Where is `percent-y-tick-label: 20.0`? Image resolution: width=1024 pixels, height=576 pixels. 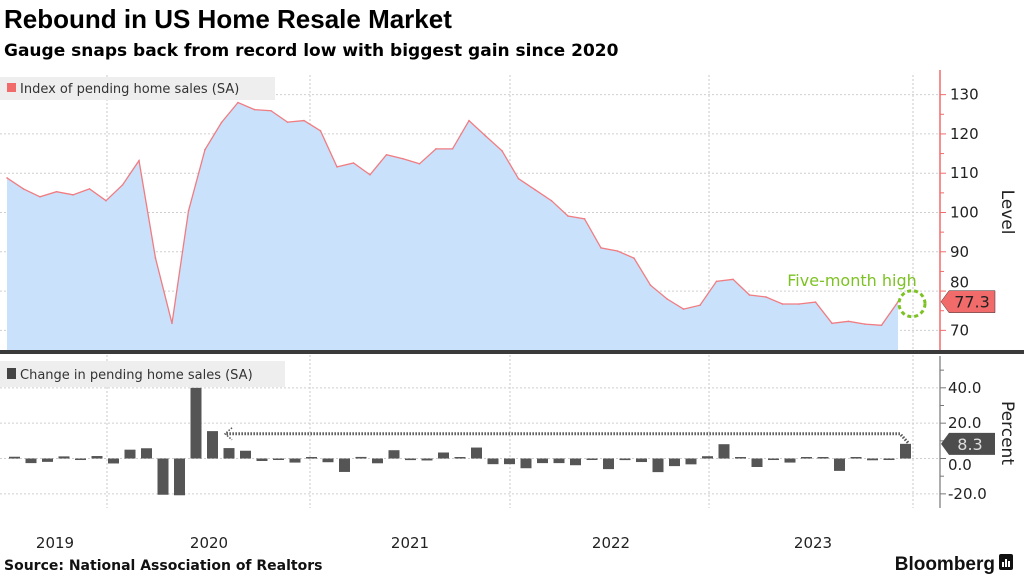
percent-y-tick-label: 20.0 is located at coordinates (964, 423).